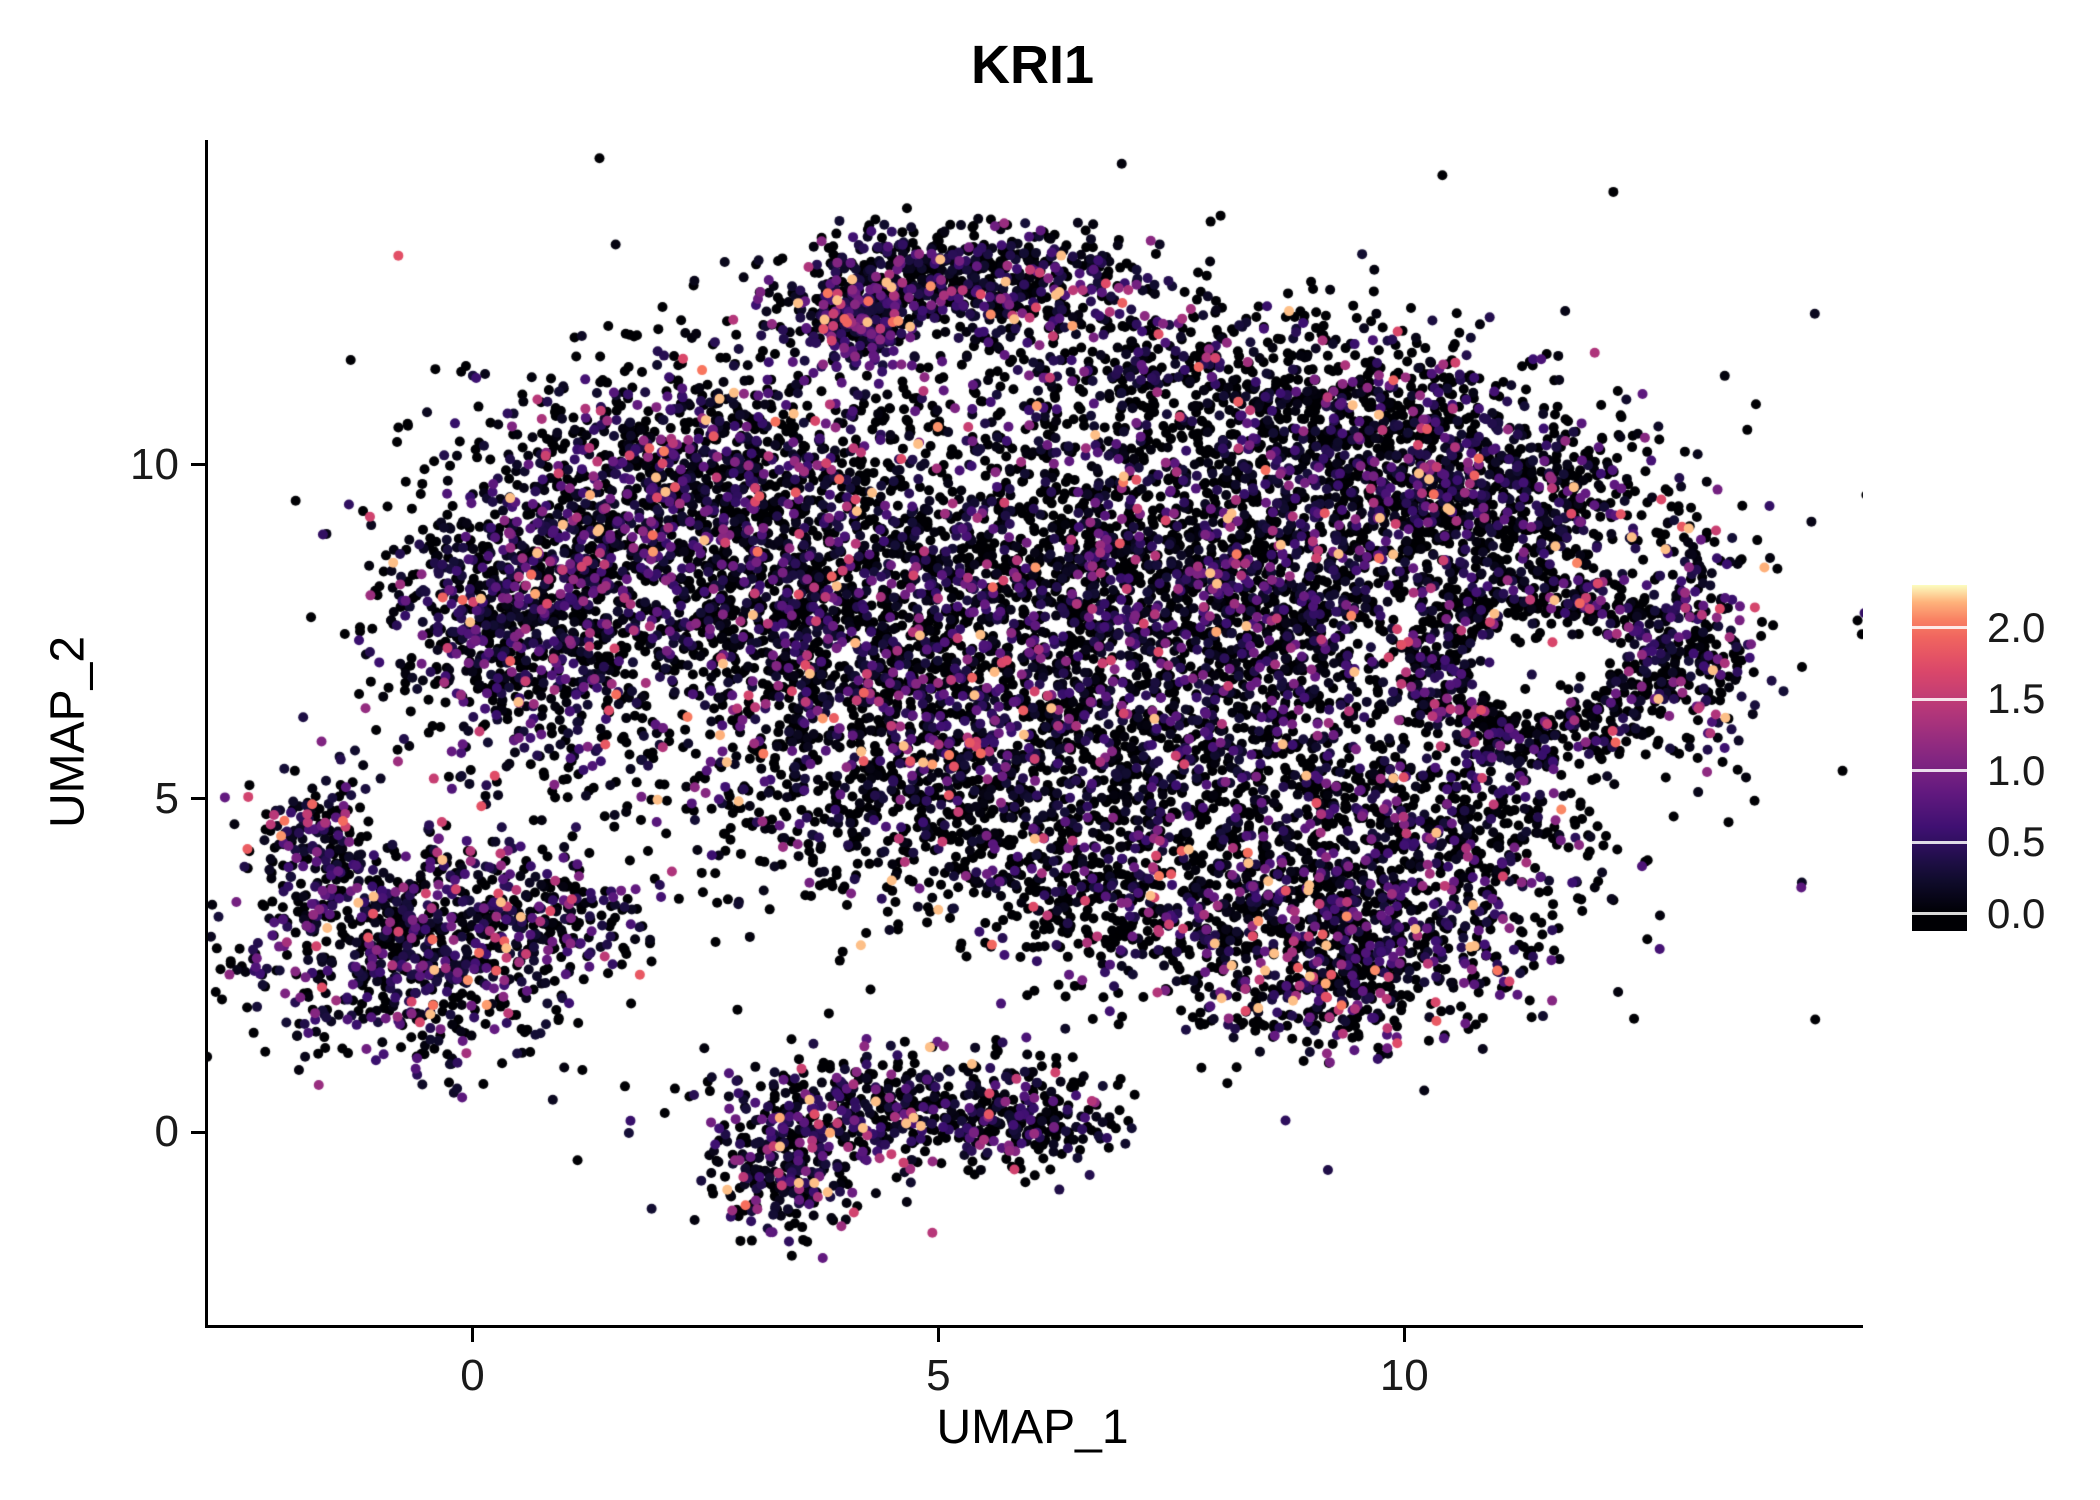 This screenshot has height=1500, width=2100. What do you see at coordinates (68, 732) in the screenshot?
I see `y-axis-label: UMAP_2` at bounding box center [68, 732].